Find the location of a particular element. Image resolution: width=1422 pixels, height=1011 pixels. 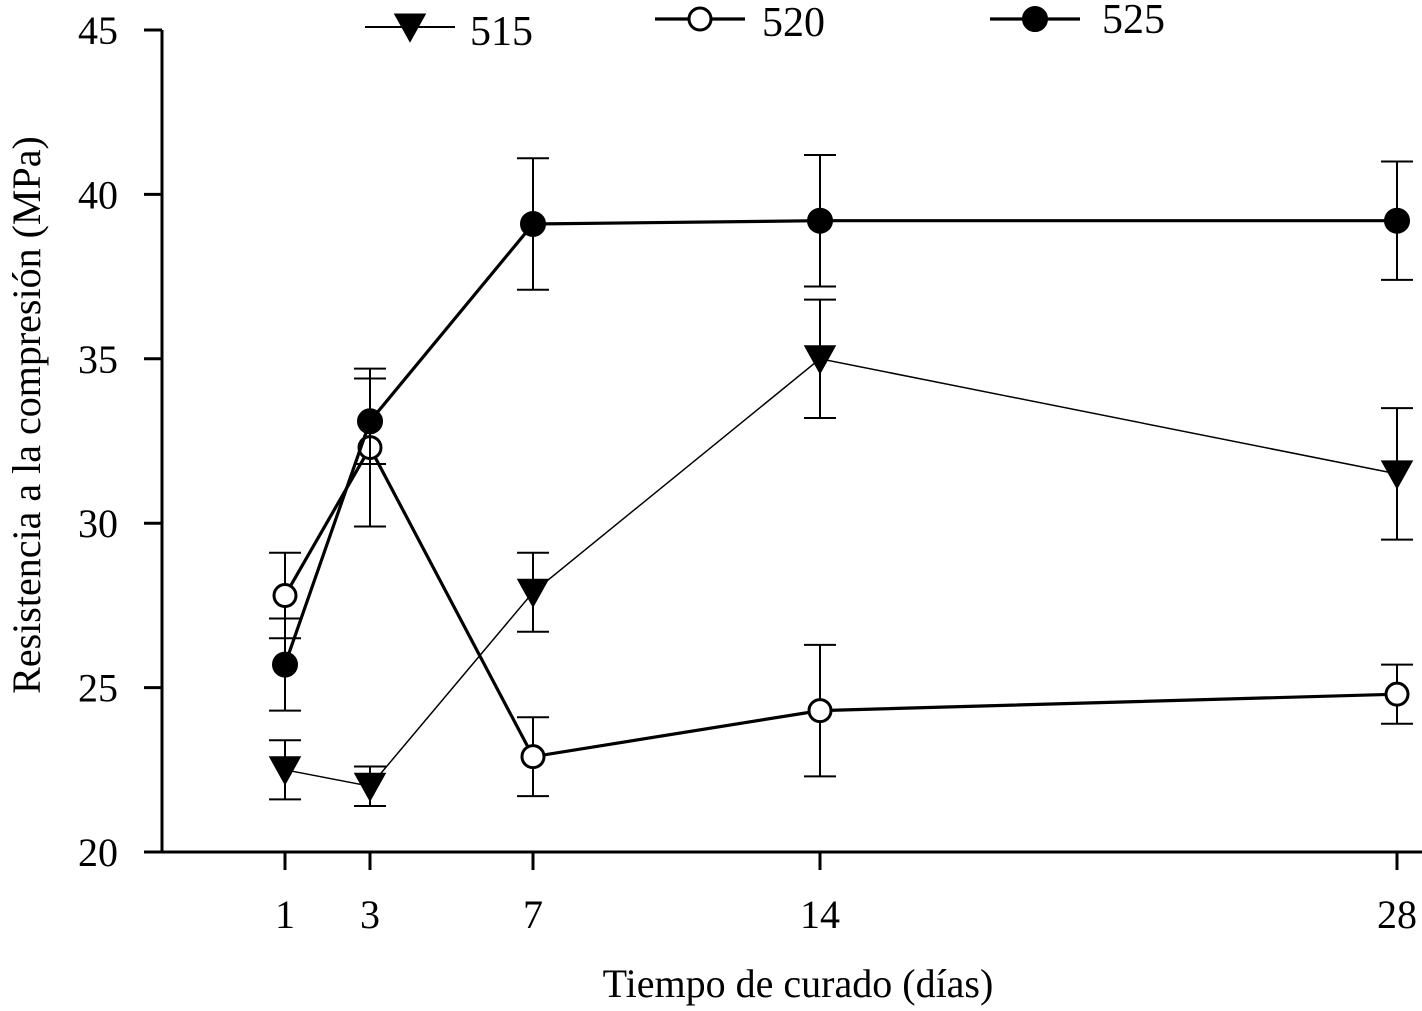

x-tick-label: 14 is located at coordinates (820, 914).